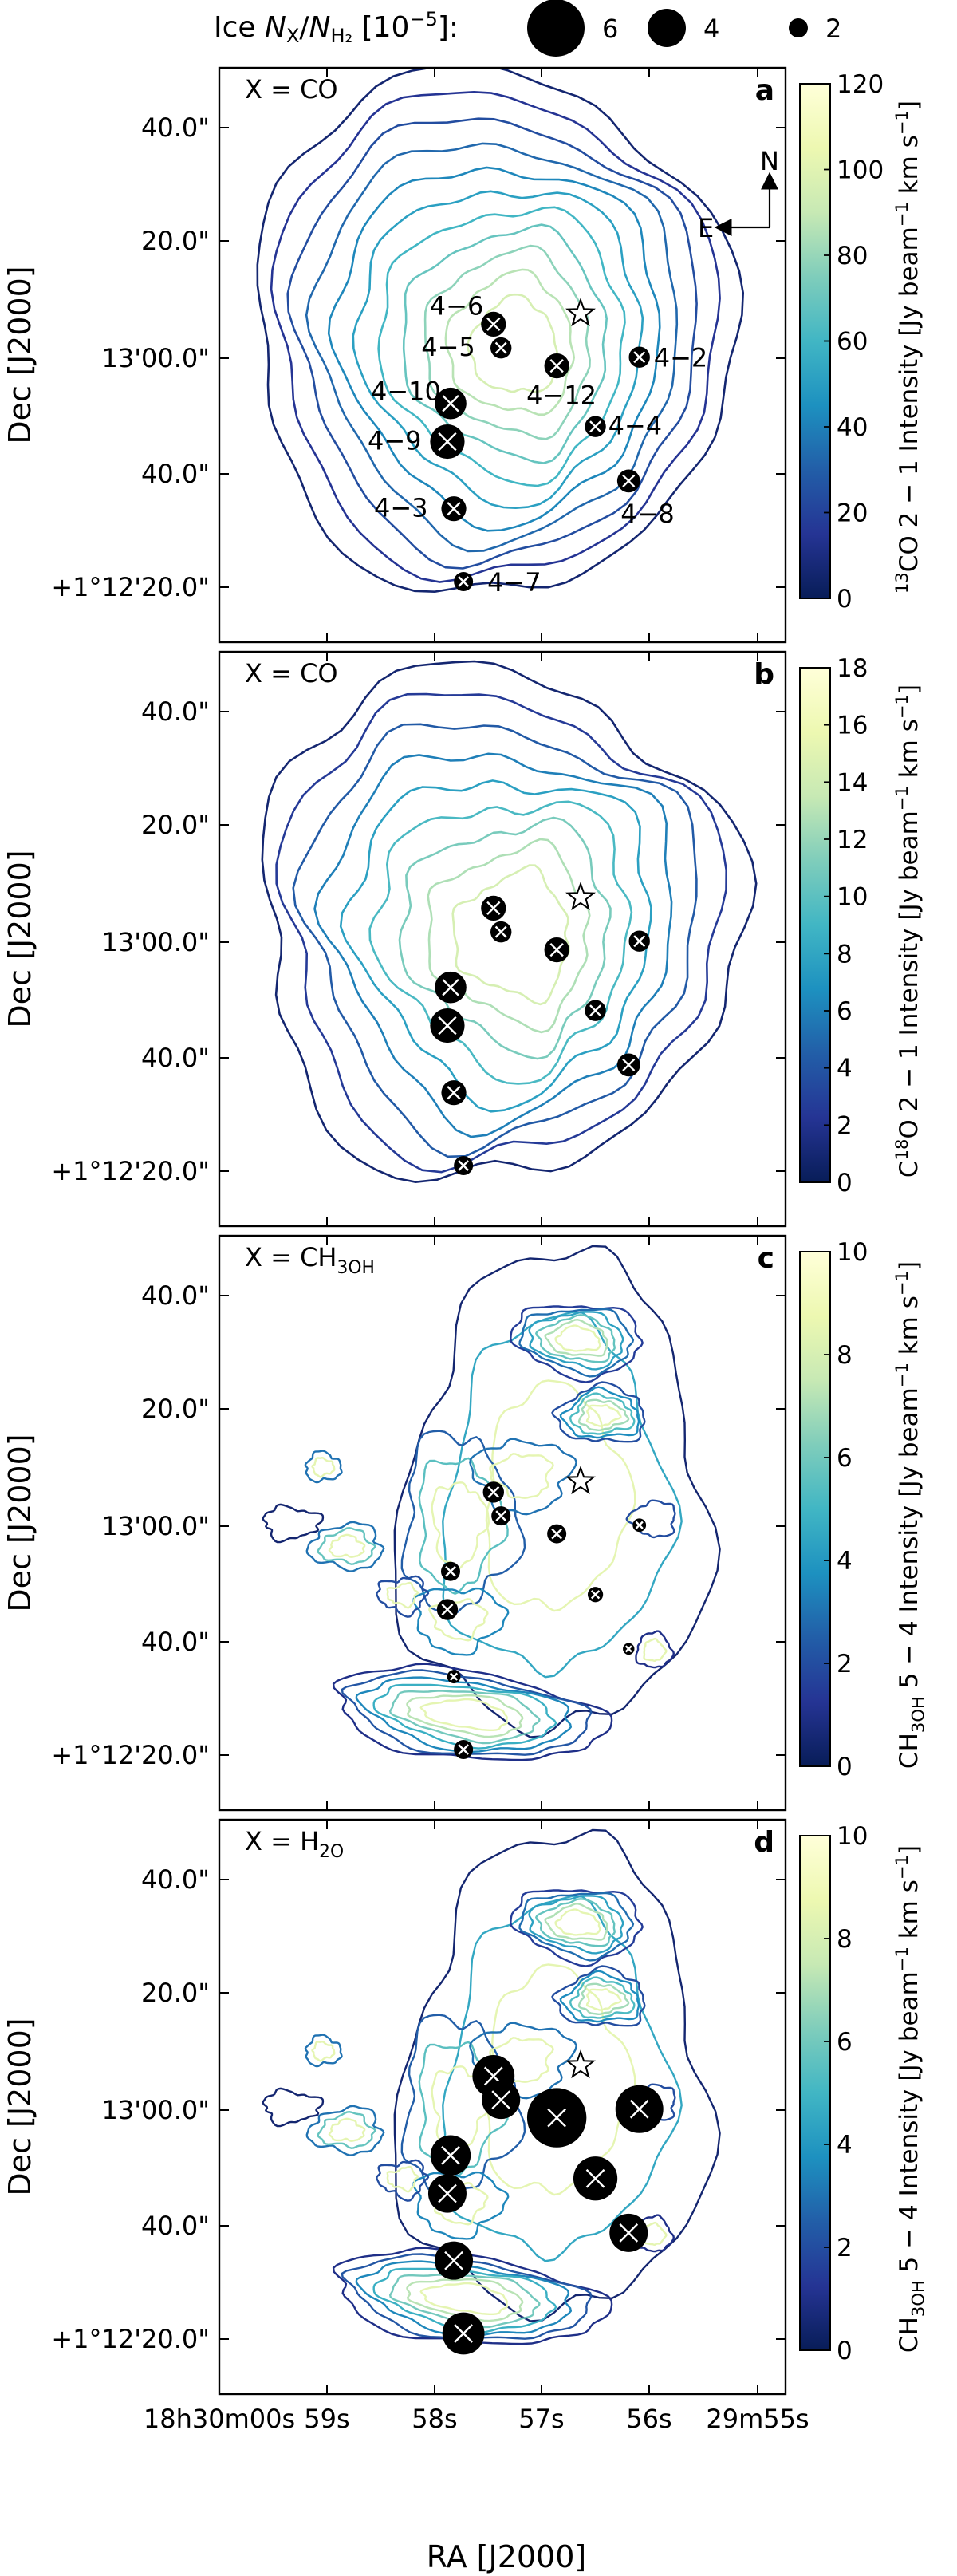 This screenshot has width=957, height=2576. I want to click on source-label: 4−4, so click(635, 426).